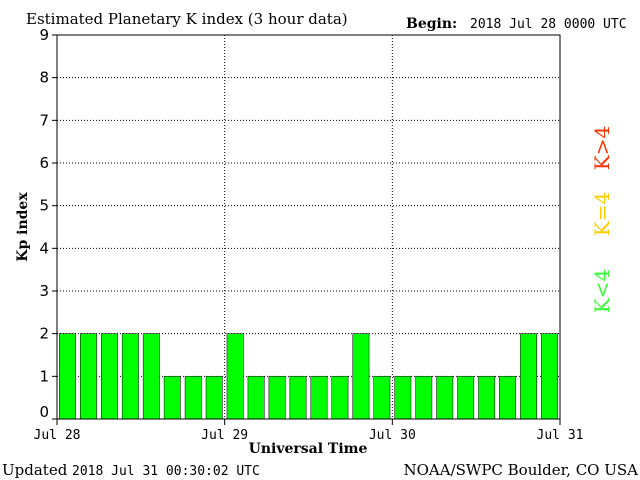 The width and height of the screenshot is (640, 480). I want to click on y-axis-label: Kp index, so click(23, 227).